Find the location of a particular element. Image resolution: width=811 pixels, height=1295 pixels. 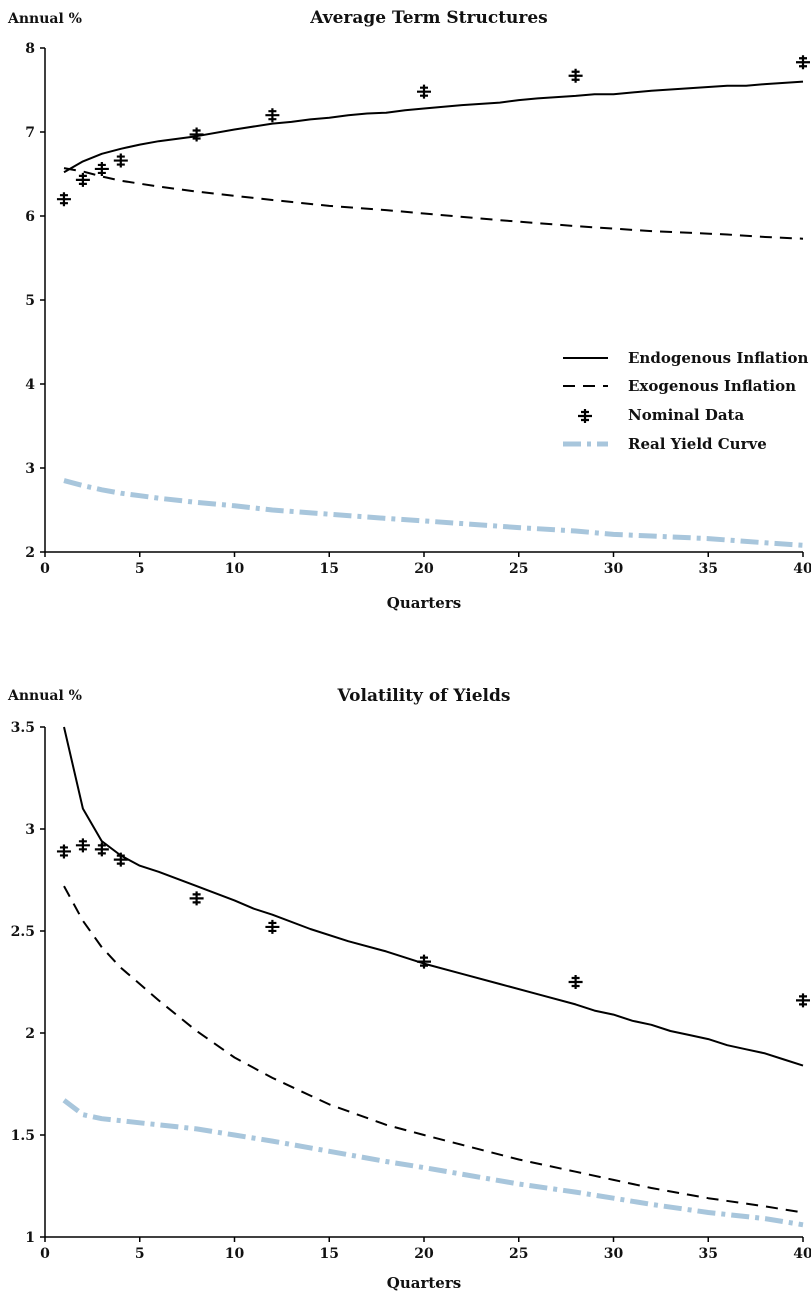

y-tick-label: 1.5 is located at coordinates (23, 1136).